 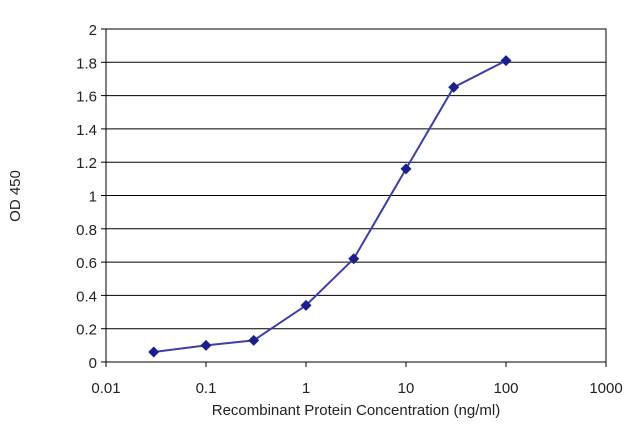 I want to click on y-tick-label: 0.4, so click(x=86, y=296).